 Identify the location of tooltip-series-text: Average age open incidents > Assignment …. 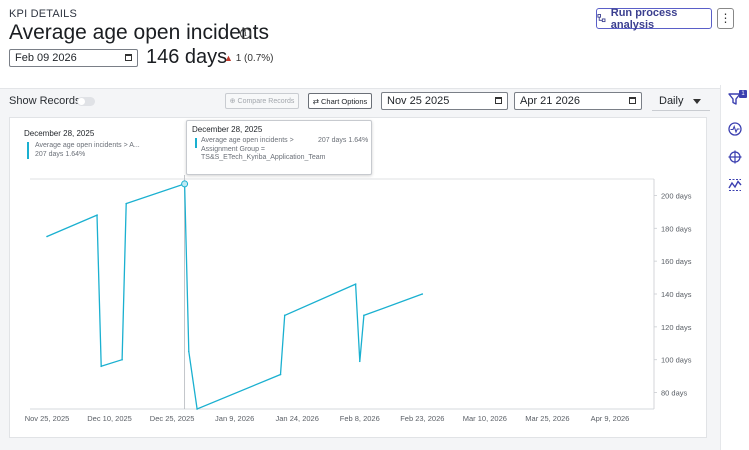
(263, 149).